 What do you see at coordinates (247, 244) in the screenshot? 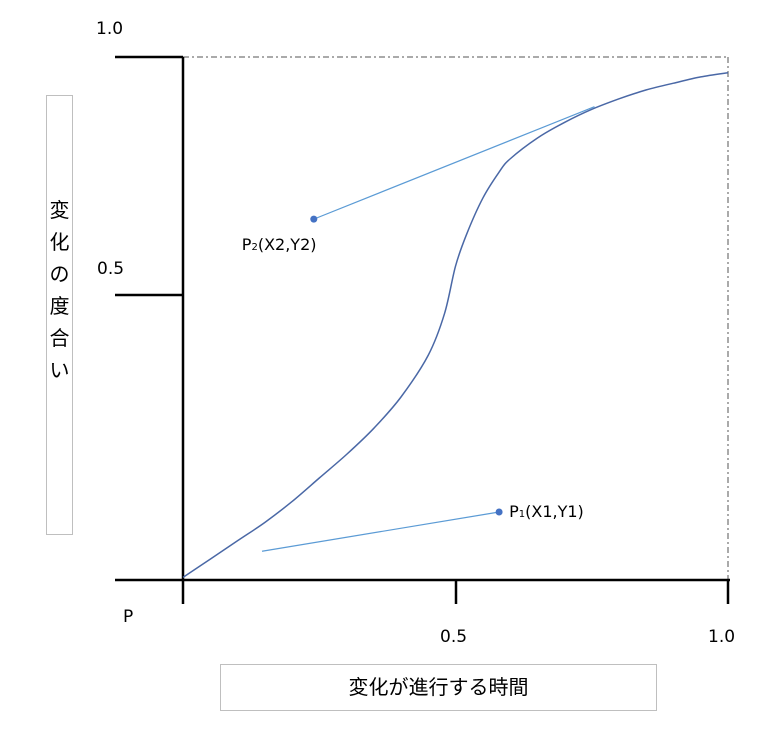
I see `p2-label-base: P` at bounding box center [247, 244].